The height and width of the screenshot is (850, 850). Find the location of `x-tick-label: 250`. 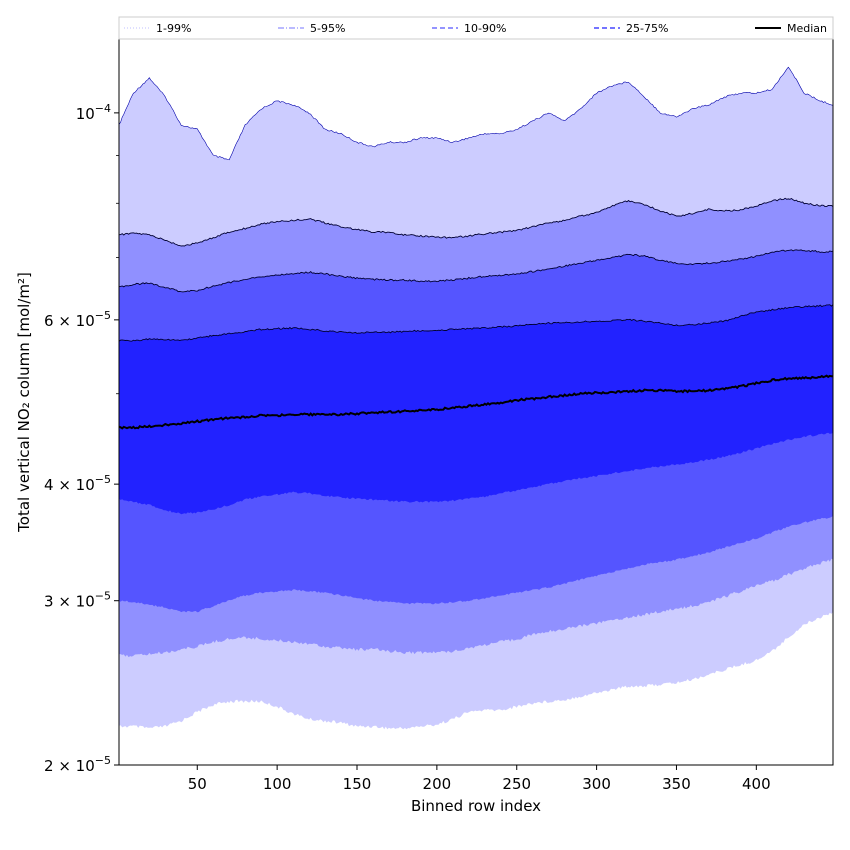

x-tick-label: 250 is located at coordinates (516, 784).